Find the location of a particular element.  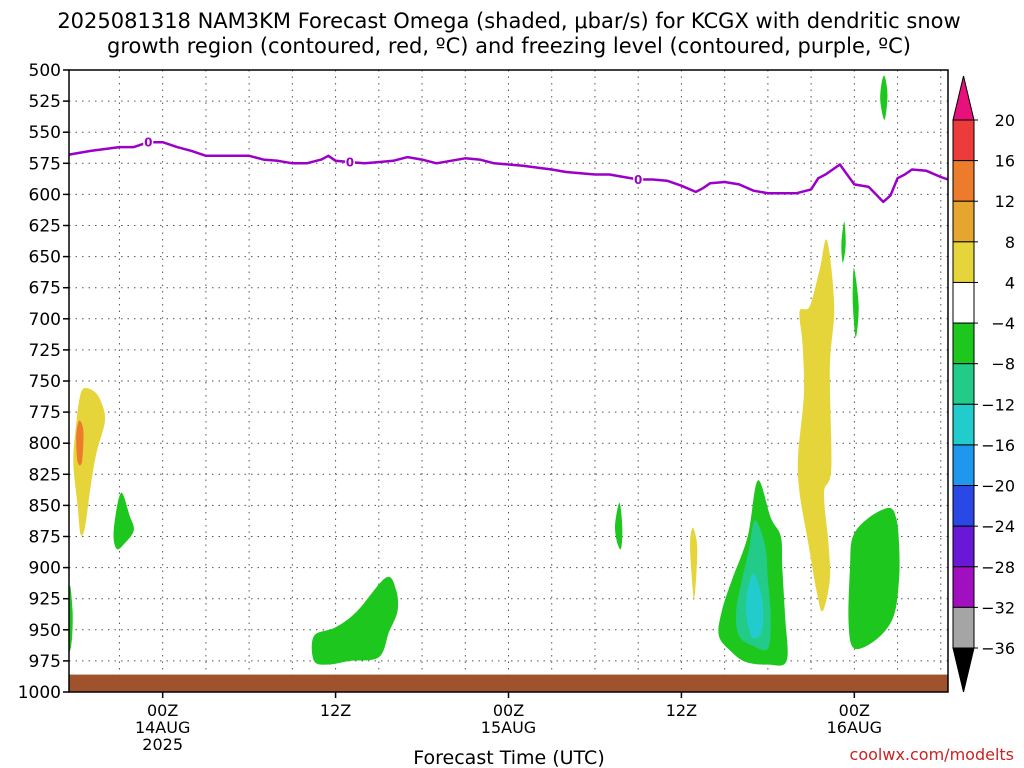

colorbar-label: −28 is located at coordinates (998, 567).